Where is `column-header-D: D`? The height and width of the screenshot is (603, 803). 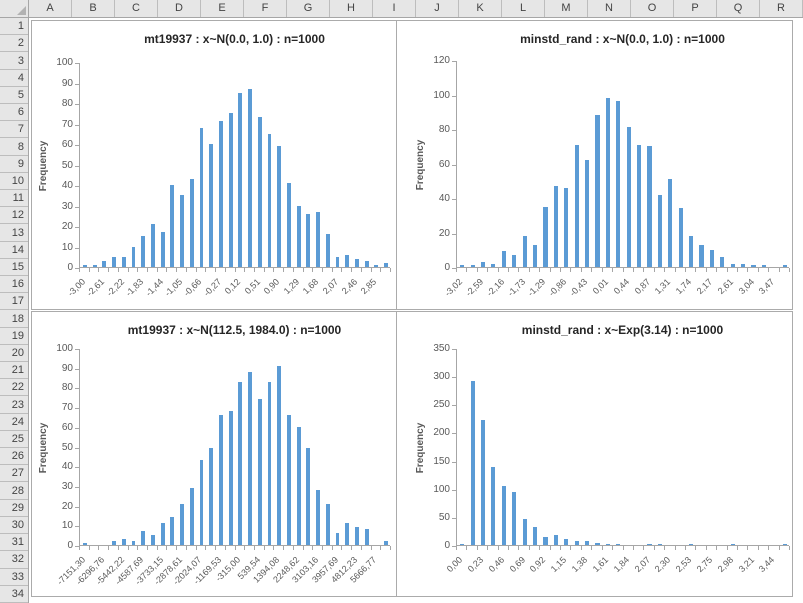 column-header-D: D is located at coordinates (179, 8).